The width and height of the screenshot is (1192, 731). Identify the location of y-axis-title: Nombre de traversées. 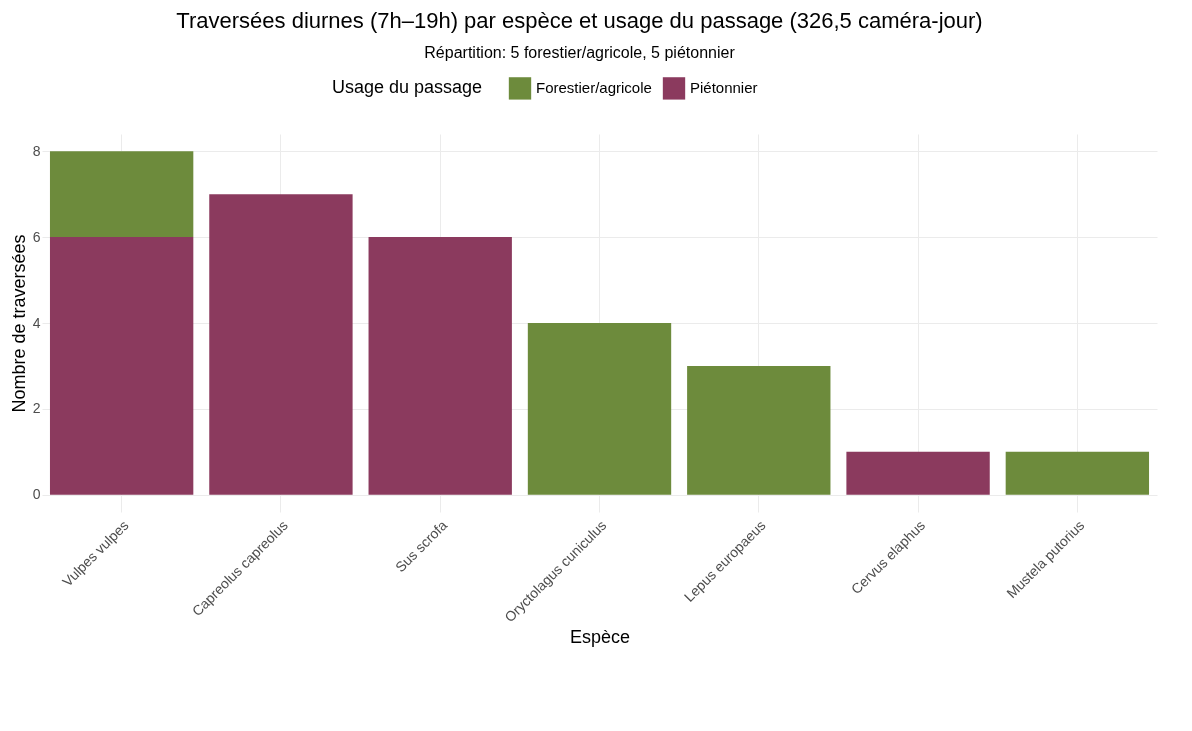
(18, 323).